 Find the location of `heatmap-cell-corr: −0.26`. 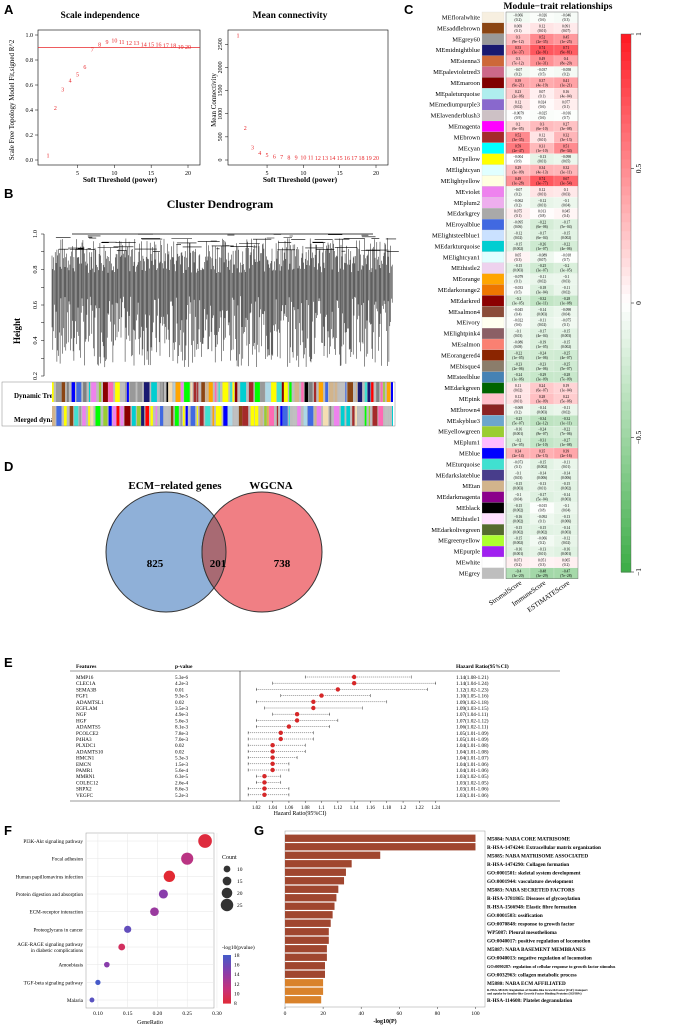

heatmap-cell-corr: −0.26 is located at coordinates (542, 244).